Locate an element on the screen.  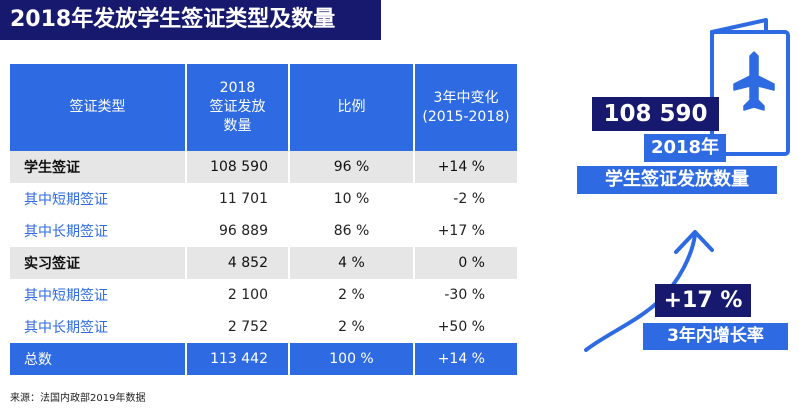
page-title: 2018年发放学生签证类型及数量 is located at coordinates (190, 20).